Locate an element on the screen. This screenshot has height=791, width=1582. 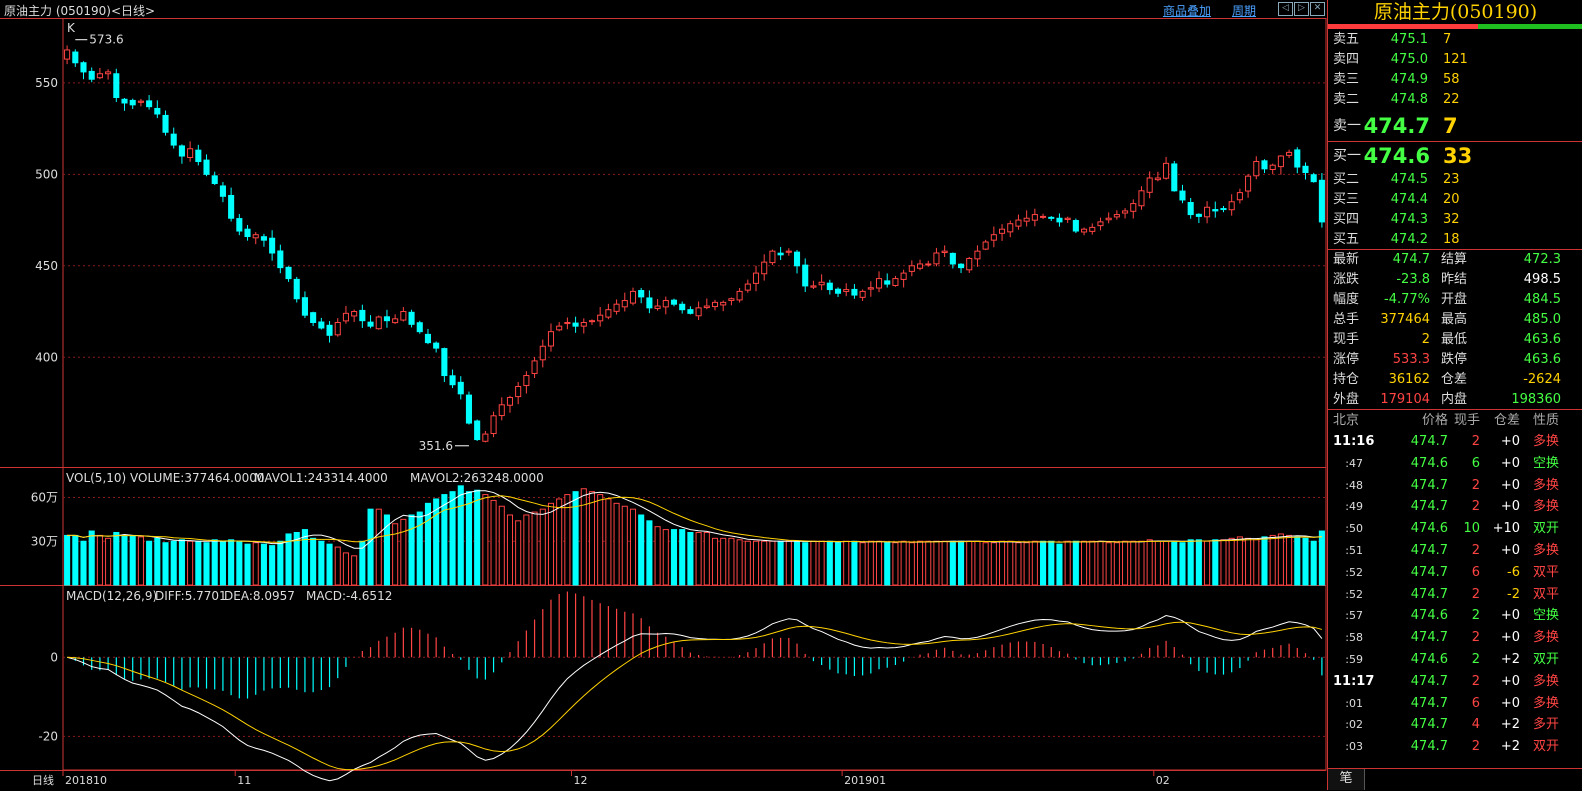
level-label: 卖四 is located at coordinates (1346, 59).